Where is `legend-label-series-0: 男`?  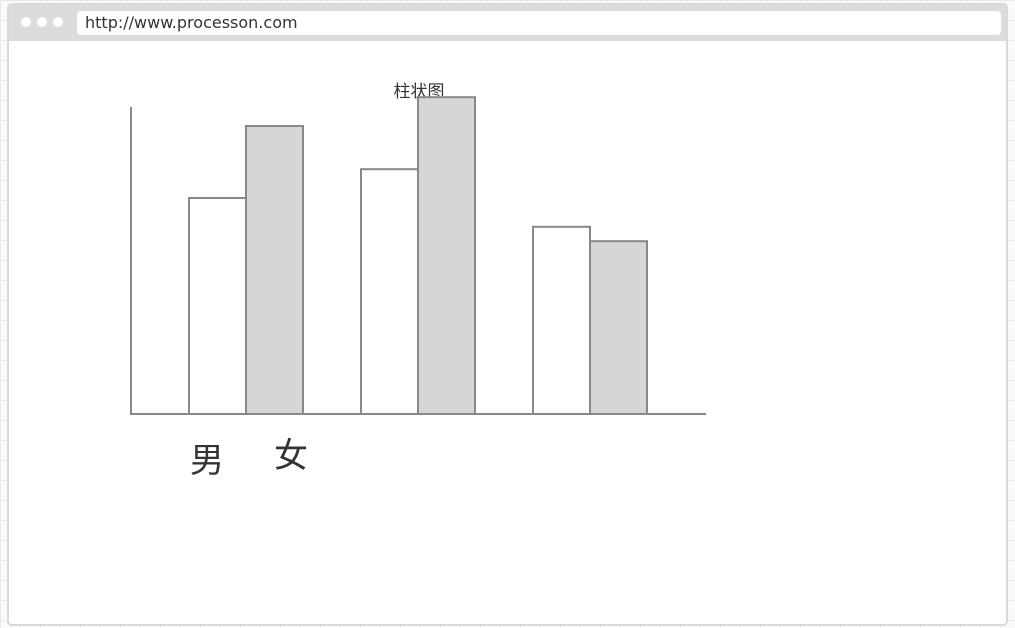 legend-label-series-0: 男 is located at coordinates (207, 461).